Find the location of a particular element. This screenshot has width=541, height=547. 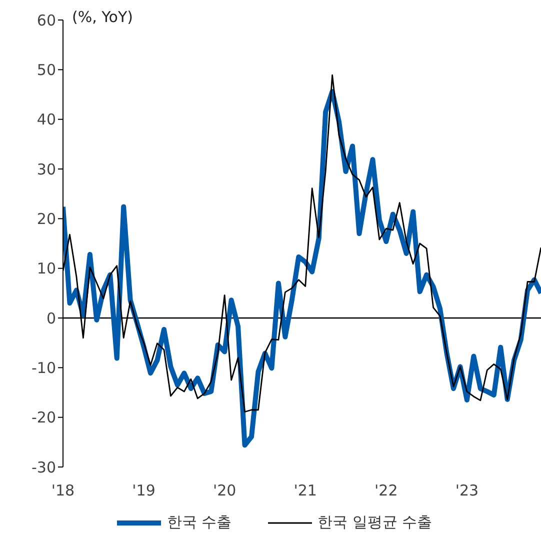

y-tick-label: -20 is located at coordinates (44, 417).